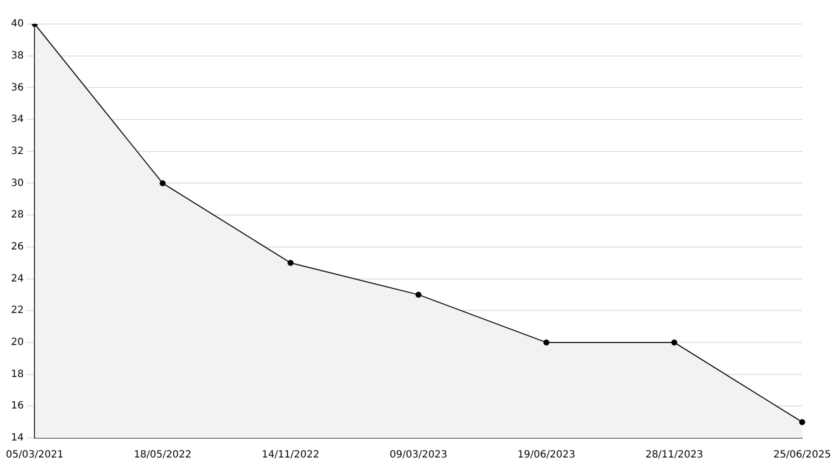  What do you see at coordinates (17, 88) in the screenshot?
I see `y-tick-label: 36` at bounding box center [17, 88].